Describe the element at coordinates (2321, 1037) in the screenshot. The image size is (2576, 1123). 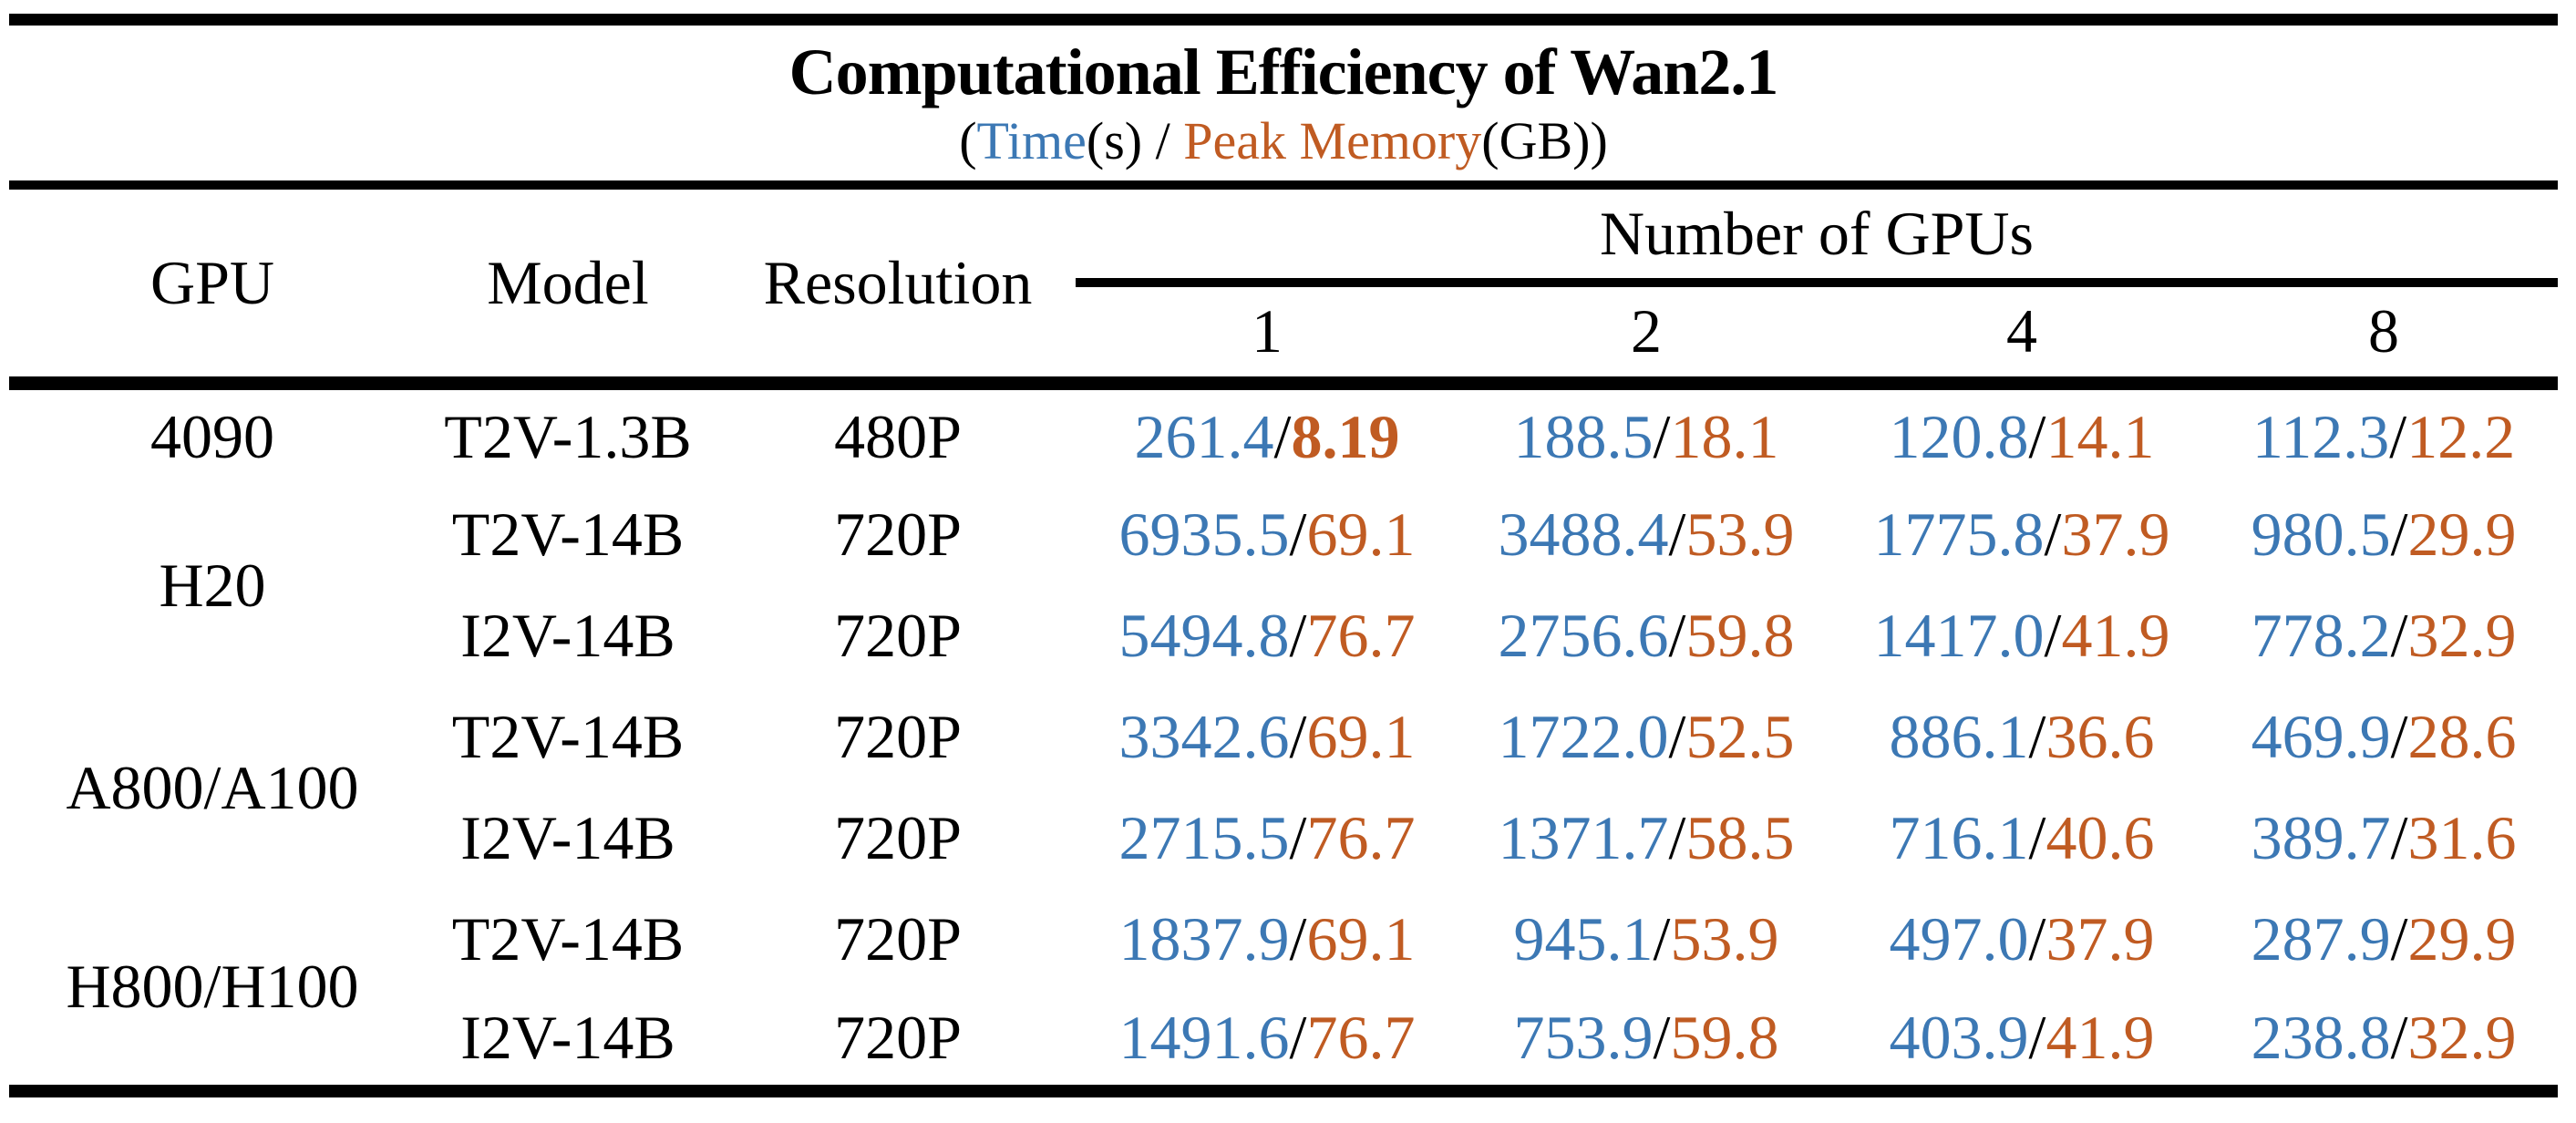
I see `time-value: 238.8` at that location.